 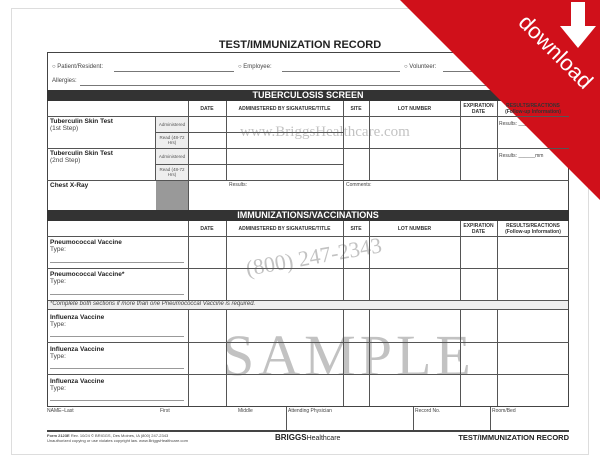 I want to click on imm-row-3-label: Influenza Vaccine Type:, so click(x=77, y=321).